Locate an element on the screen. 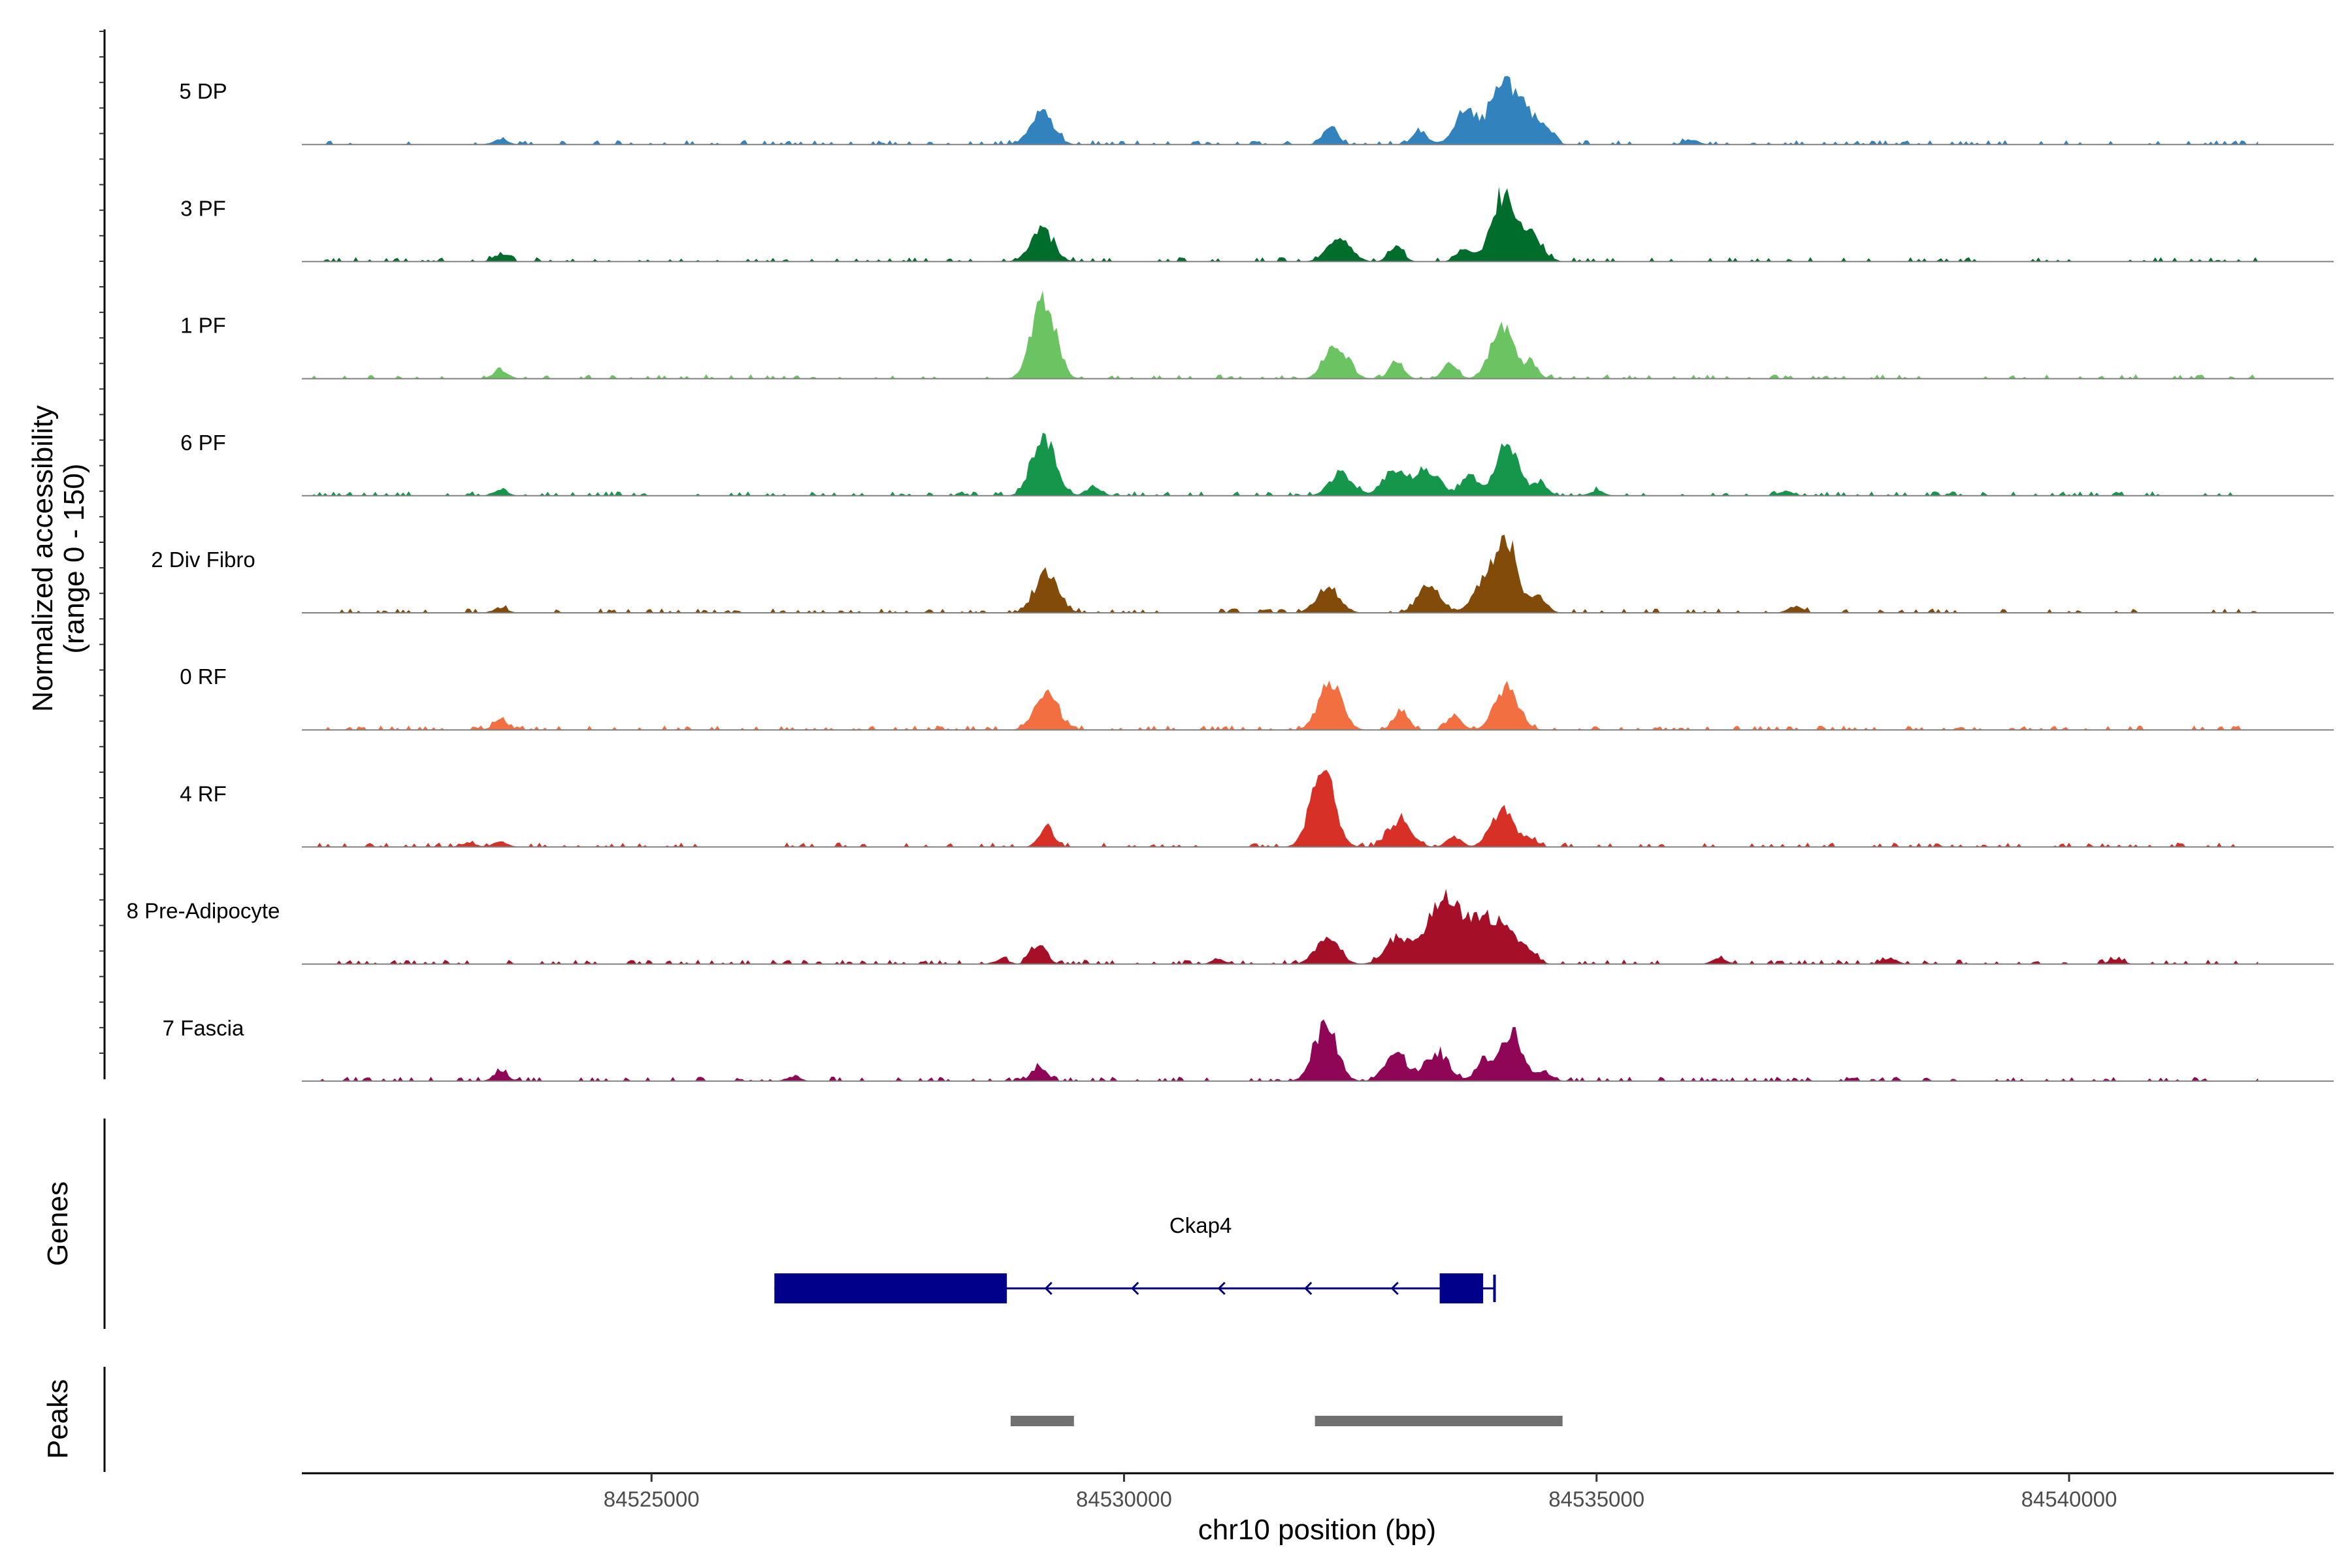 The image size is (2352, 1568). track-label: 3 PF is located at coordinates (203, 208).